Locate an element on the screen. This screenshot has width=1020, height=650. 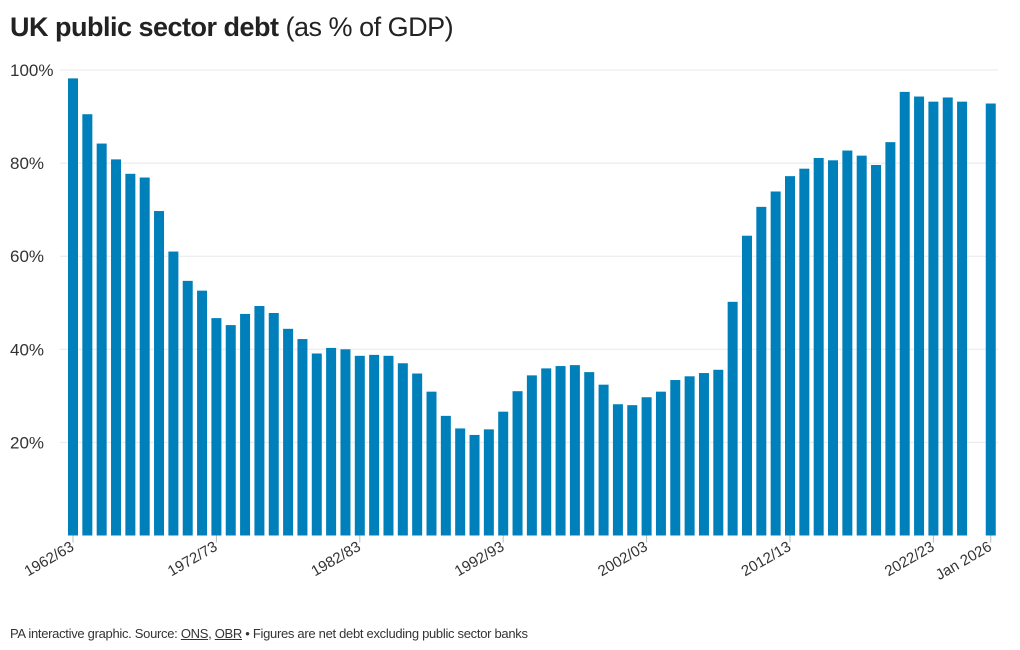
source-link-ons: ONS is located at coordinates (194, 633).